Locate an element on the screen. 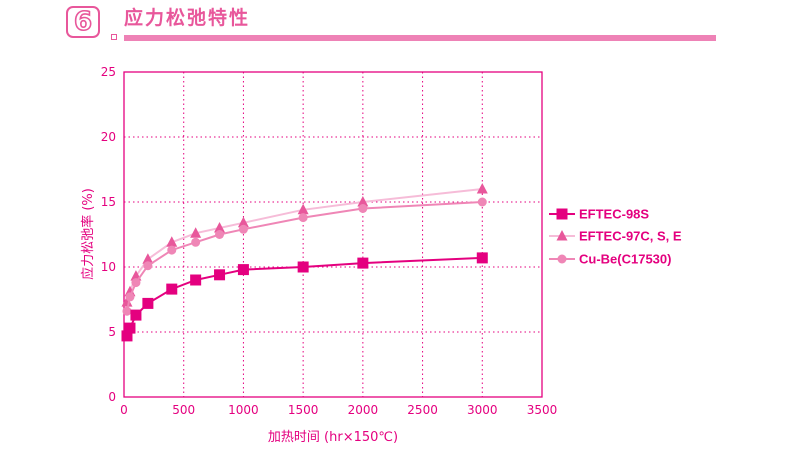  x-tick-label: 3000 is located at coordinates (482, 410).